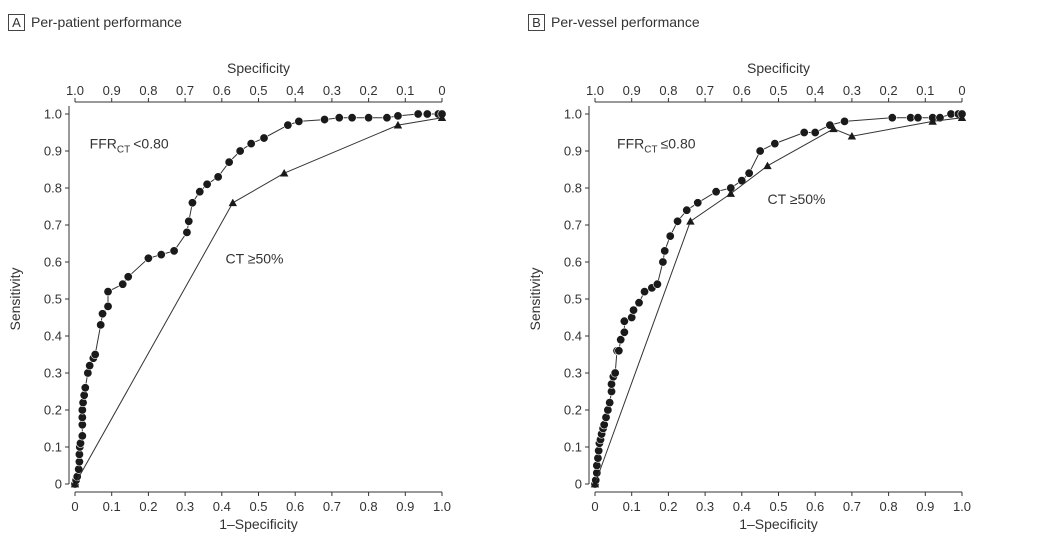 The image size is (1042, 537). Describe the element at coordinates (778, 68) in the screenshot. I see `x2-axis-title: Specificity` at that location.